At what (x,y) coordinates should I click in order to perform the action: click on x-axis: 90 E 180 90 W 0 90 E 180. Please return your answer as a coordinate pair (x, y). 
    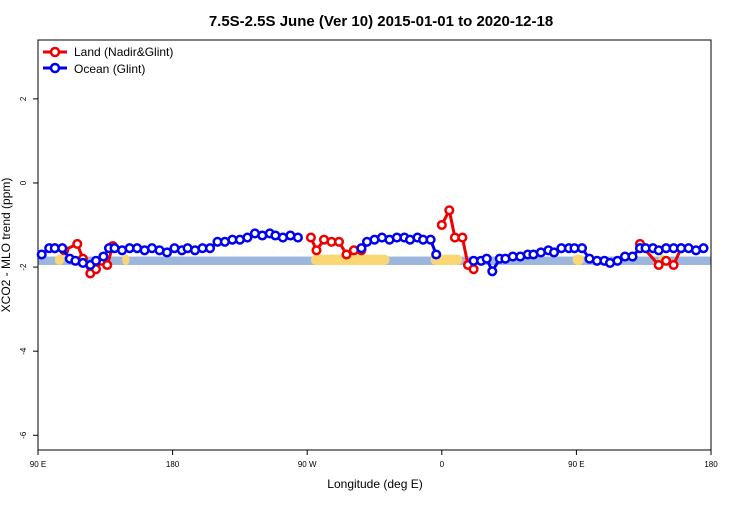
    Looking at the image, I should click on (374, 459).